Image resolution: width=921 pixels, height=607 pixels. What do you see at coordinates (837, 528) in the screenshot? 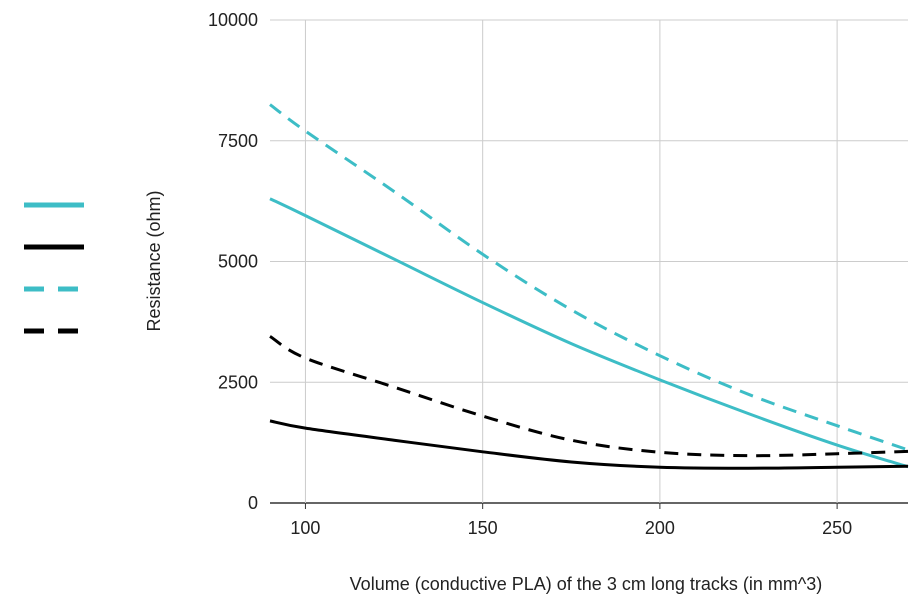
I see `x-tick-label: 250` at bounding box center [837, 528].